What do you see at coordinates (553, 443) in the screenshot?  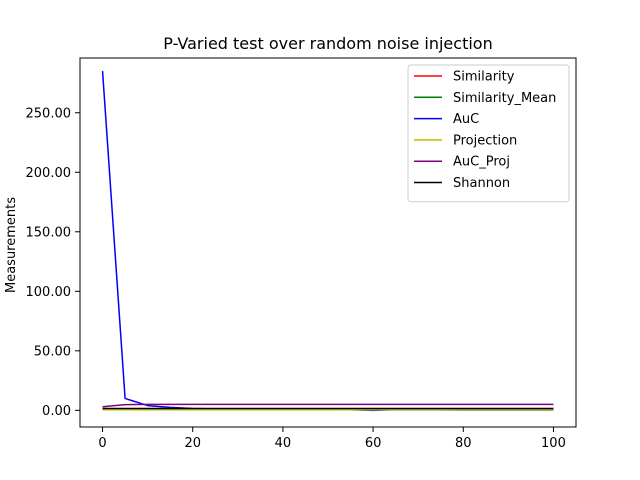 I see `x-tick-label: 100` at bounding box center [553, 443].